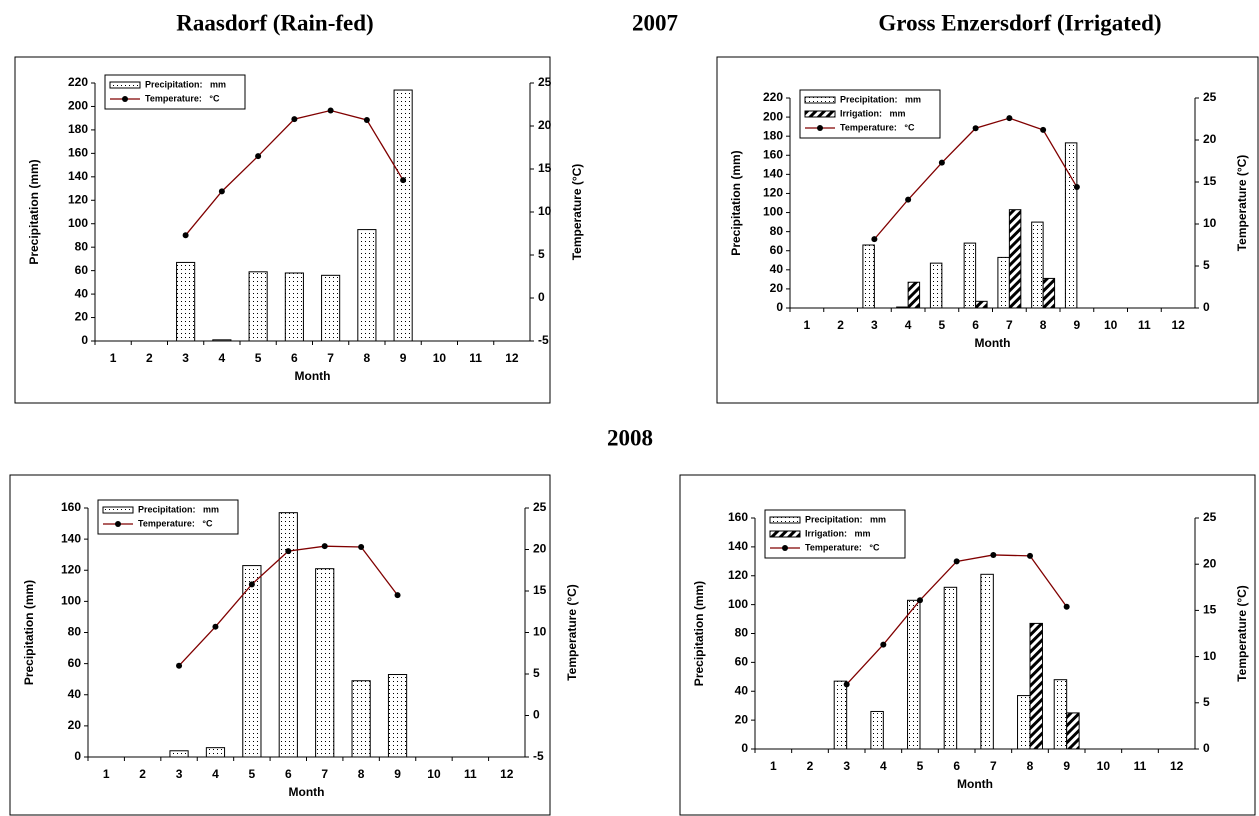 The width and height of the screenshot is (1259, 816). Describe the element at coordinates (1206, 265) in the screenshot. I see `y2-tick-label: 5` at that location.